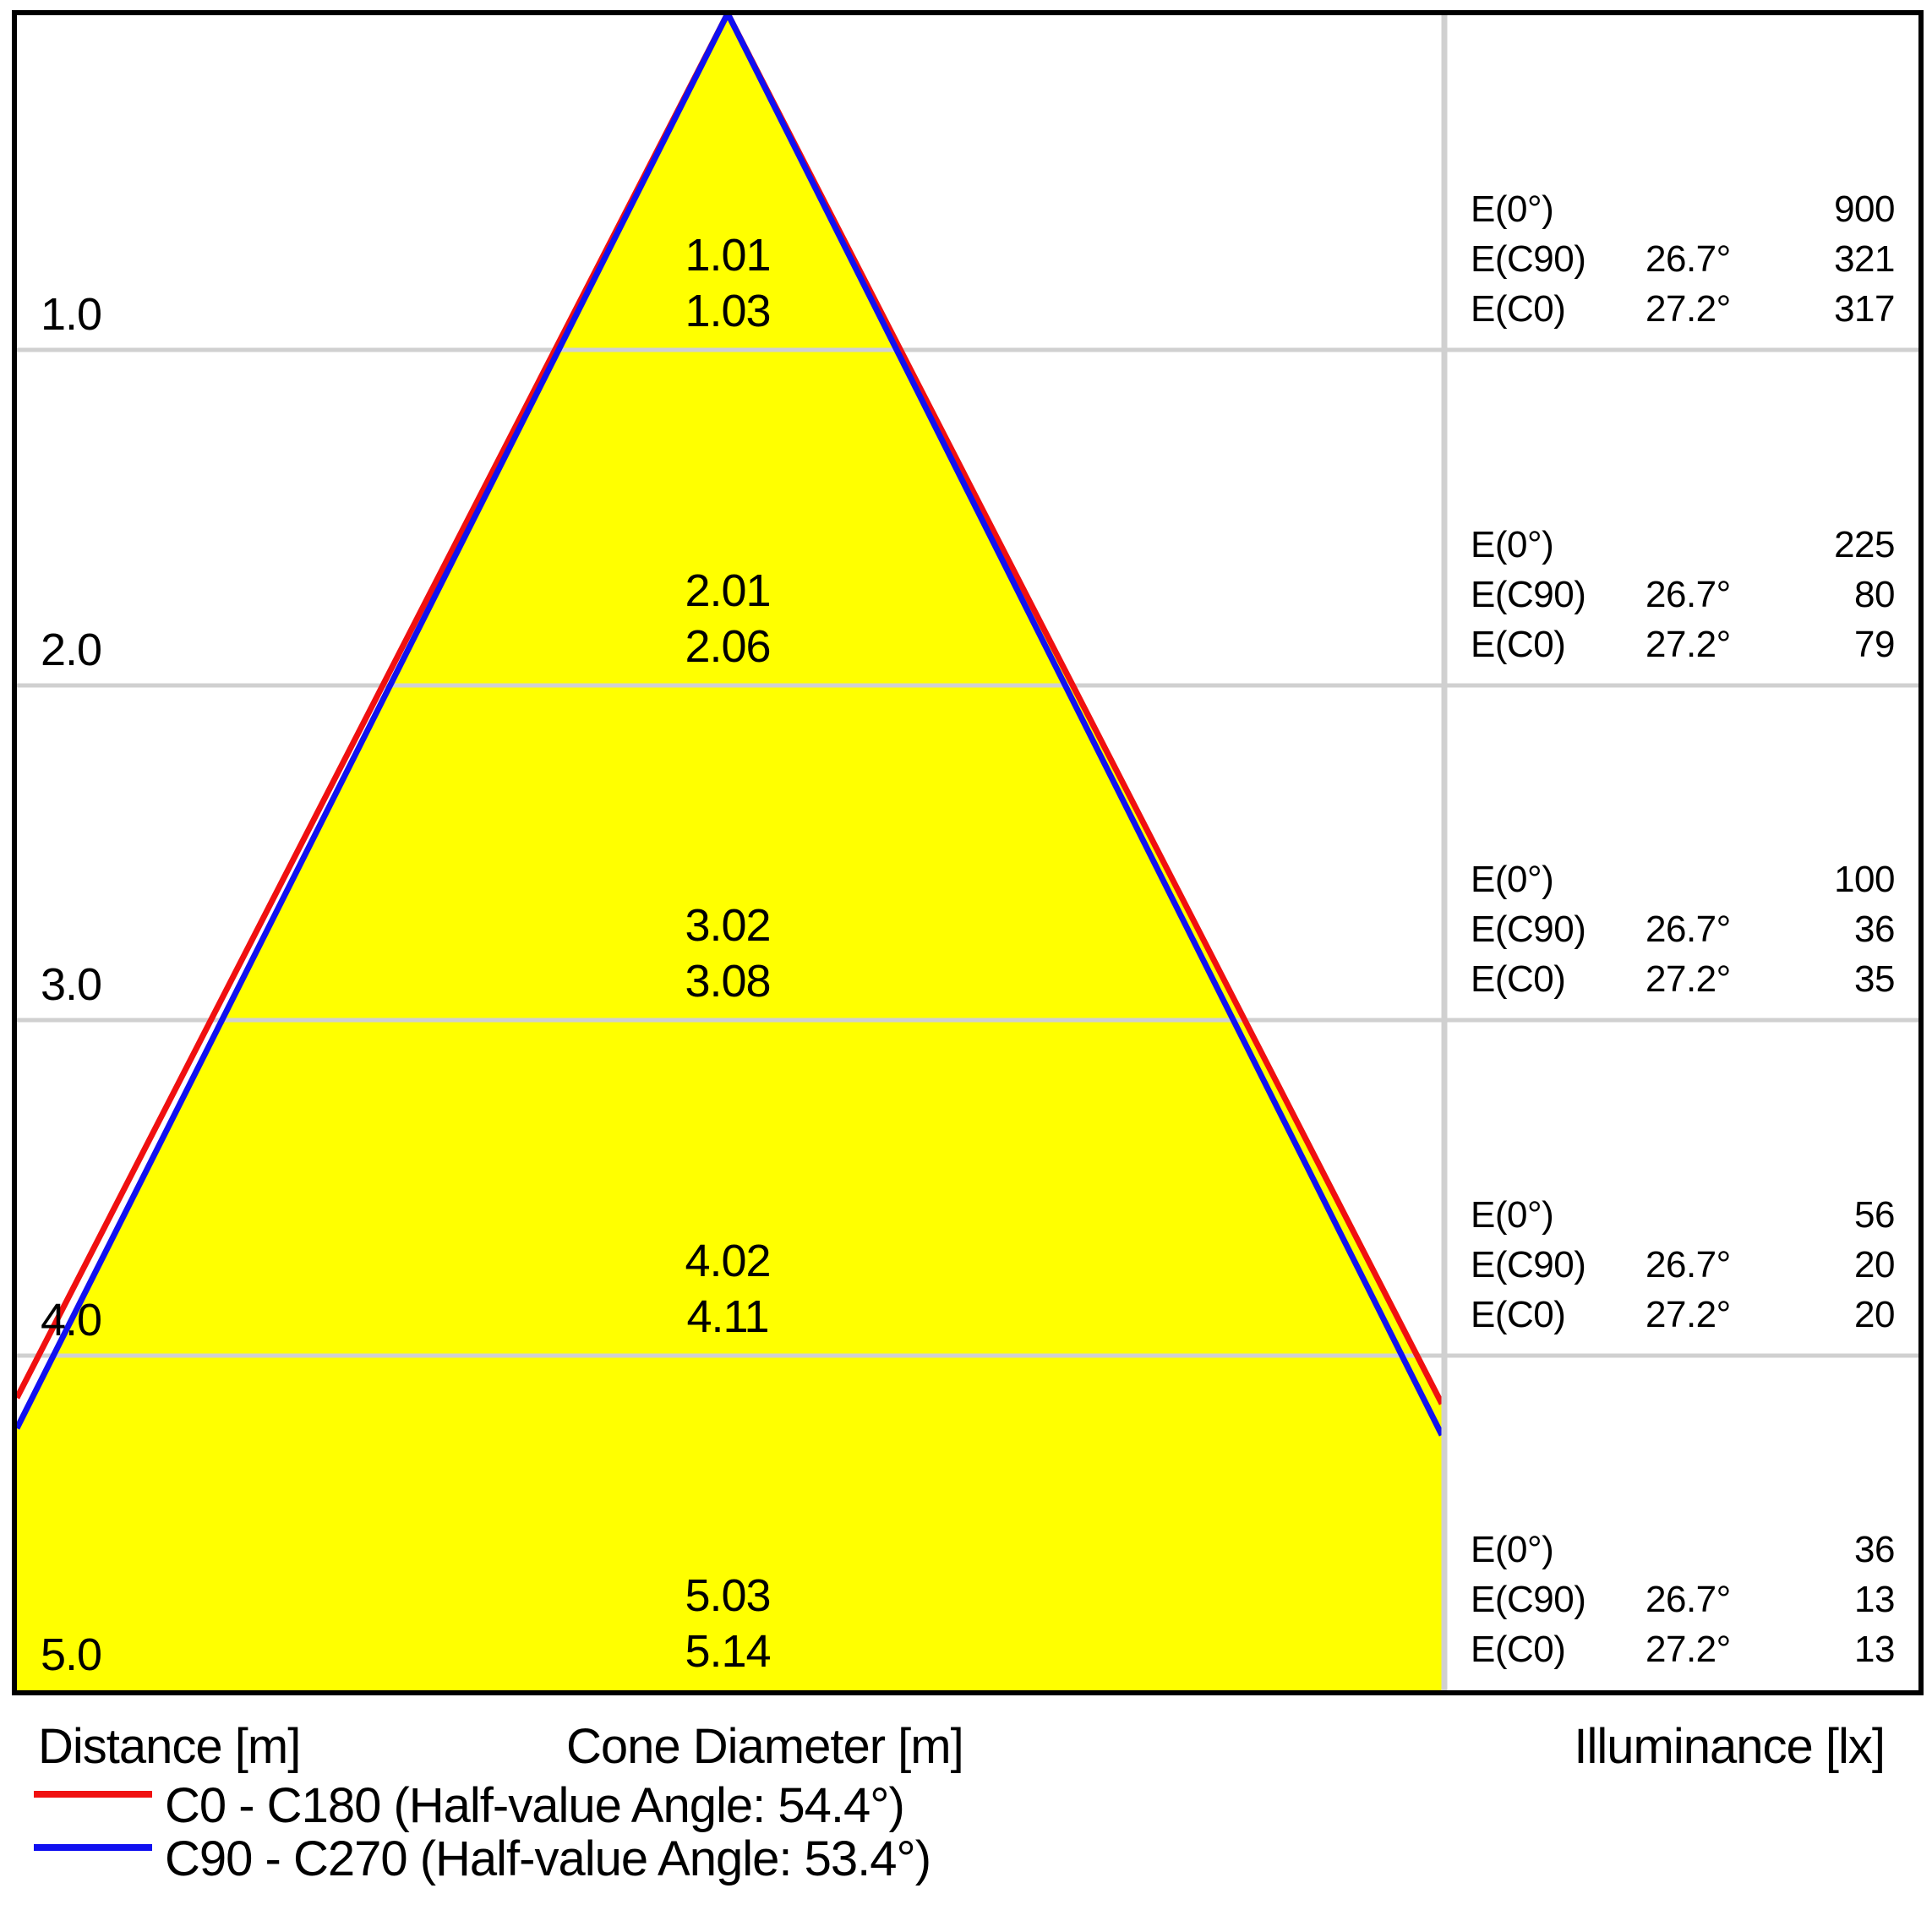 The height and width of the screenshot is (1932, 1932). I want to click on illuminance-block: E(0°) 56 E(C90) 26.7° 20 E(C0) 27.2° 20, so click(1683, 1265).